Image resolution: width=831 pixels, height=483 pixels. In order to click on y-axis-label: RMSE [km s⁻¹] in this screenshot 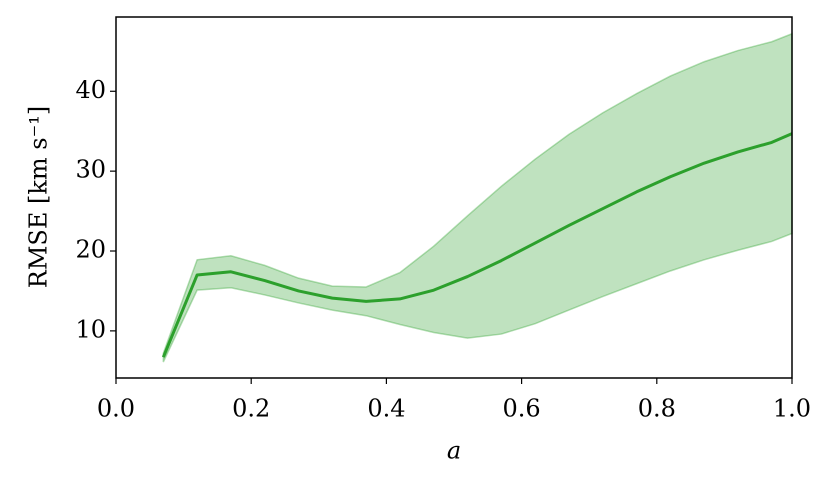, I will do `click(39, 197)`.